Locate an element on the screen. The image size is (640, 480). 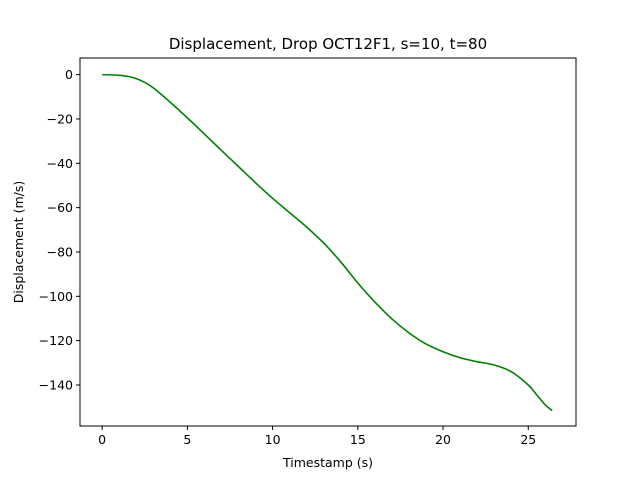
chart-title: Displacement, Drop OCT12F1, s=10, t=80 is located at coordinates (328, 44).